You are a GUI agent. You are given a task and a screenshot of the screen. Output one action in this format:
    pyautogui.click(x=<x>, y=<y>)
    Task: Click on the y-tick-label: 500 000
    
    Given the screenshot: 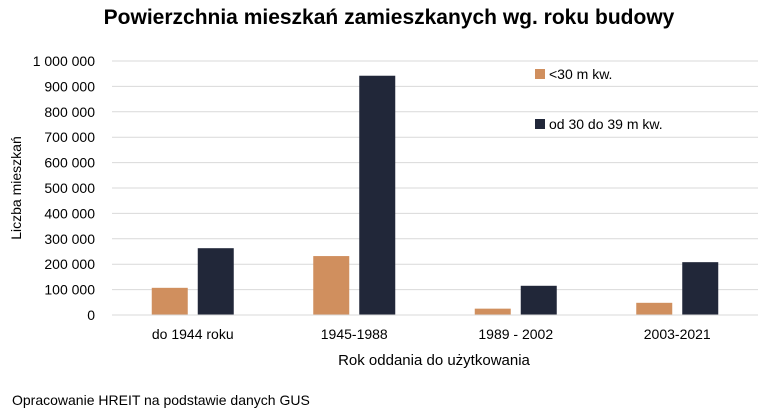 What is the action you would take?
    pyautogui.click(x=69, y=188)
    